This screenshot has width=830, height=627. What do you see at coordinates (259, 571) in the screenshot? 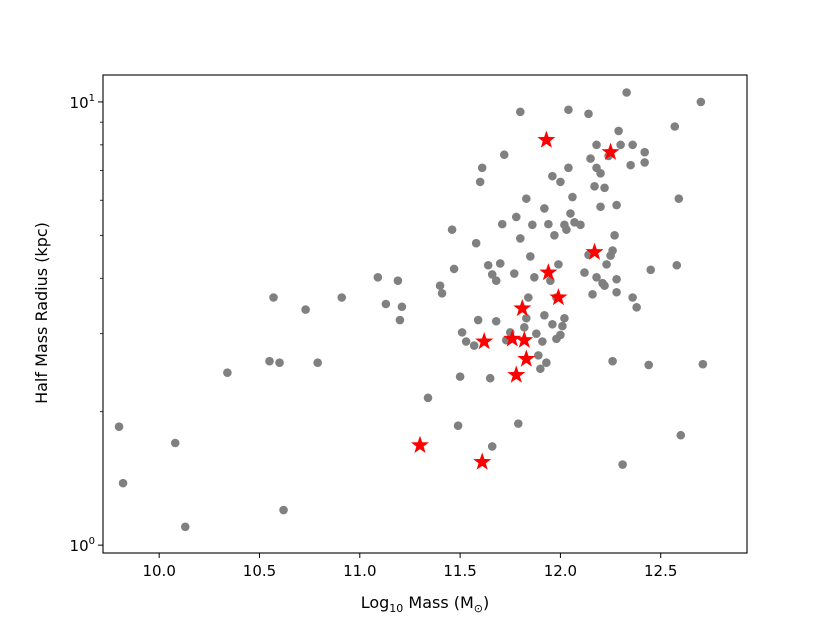
I see `x-tick-label: 10.5` at bounding box center [259, 571].